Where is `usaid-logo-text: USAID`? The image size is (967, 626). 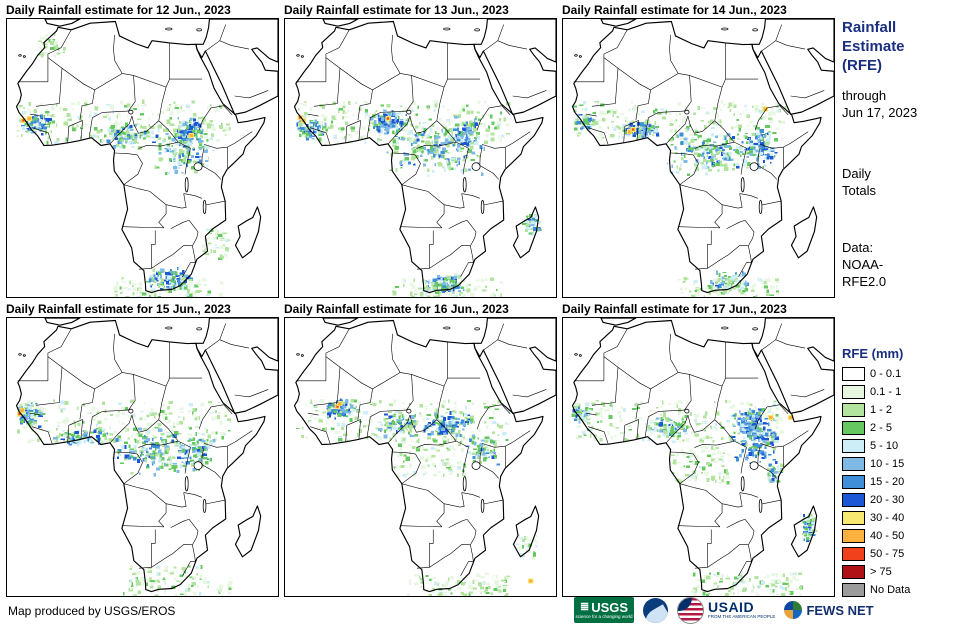 usaid-logo-text: USAID is located at coordinates (731, 607).